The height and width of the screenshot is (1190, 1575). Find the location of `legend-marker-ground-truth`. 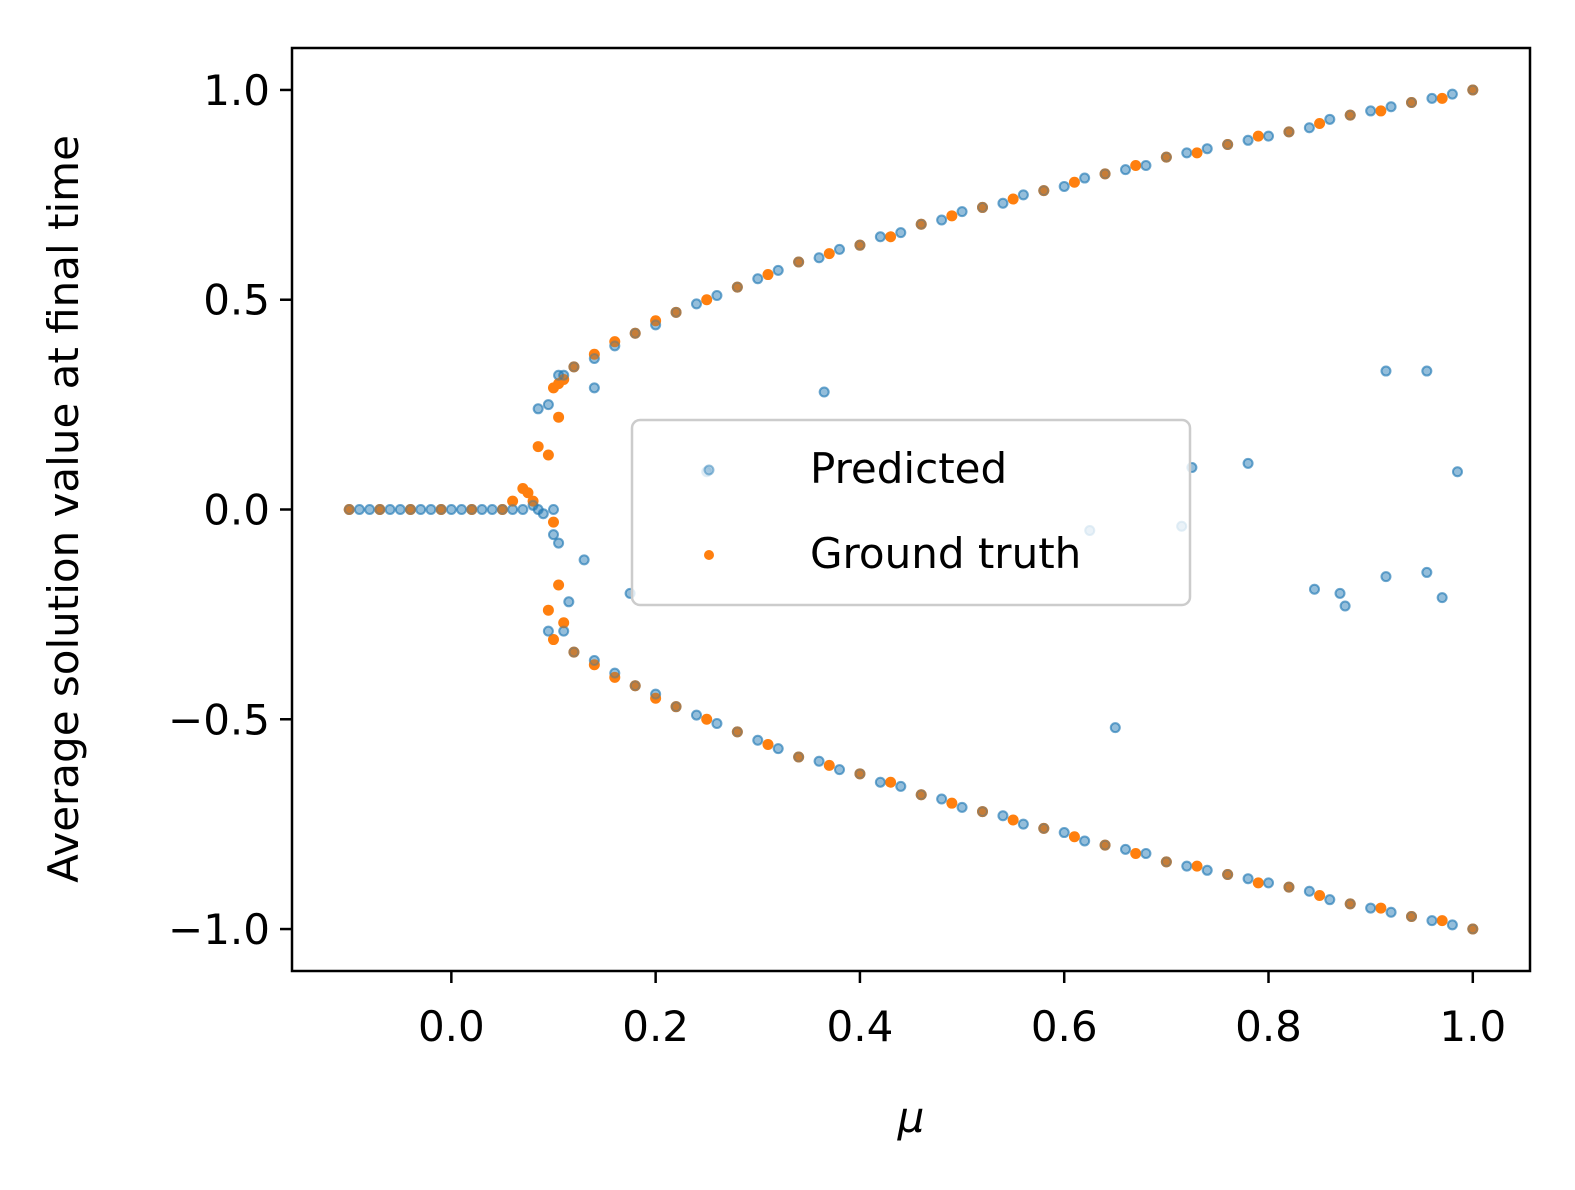

legend-marker-ground-truth is located at coordinates (709, 555).